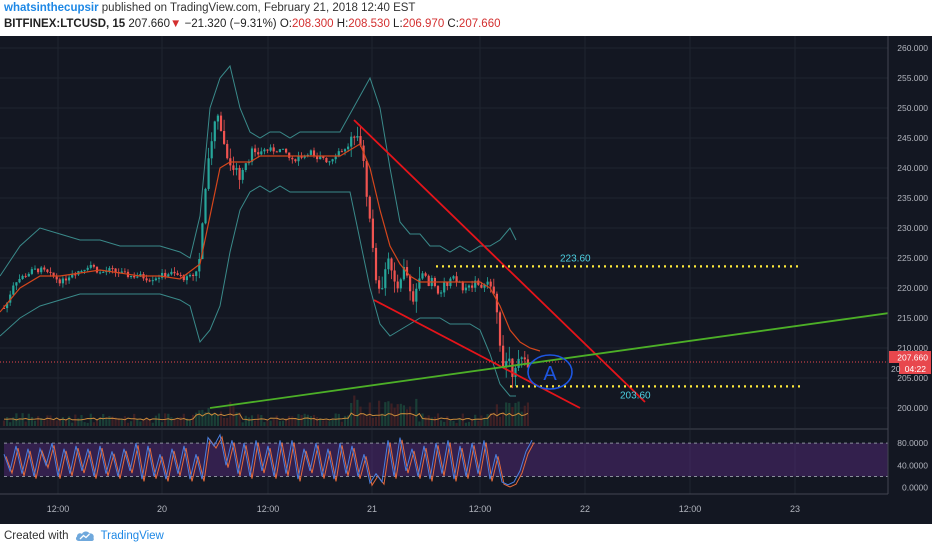 This screenshot has height=550, width=932. Describe the element at coordinates (618, 327) in the screenshot. I see `horizontal-levels: 223.60 203.60` at that location.